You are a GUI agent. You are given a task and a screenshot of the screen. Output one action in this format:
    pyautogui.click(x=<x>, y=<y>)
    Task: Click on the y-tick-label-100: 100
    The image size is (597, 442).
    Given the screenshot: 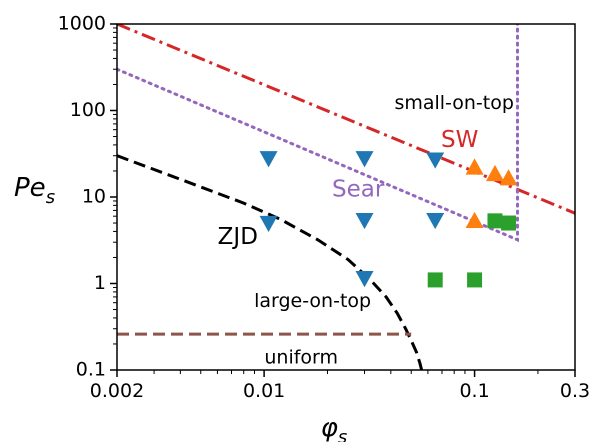 What is the action you would take?
    pyautogui.click(x=88, y=110)
    